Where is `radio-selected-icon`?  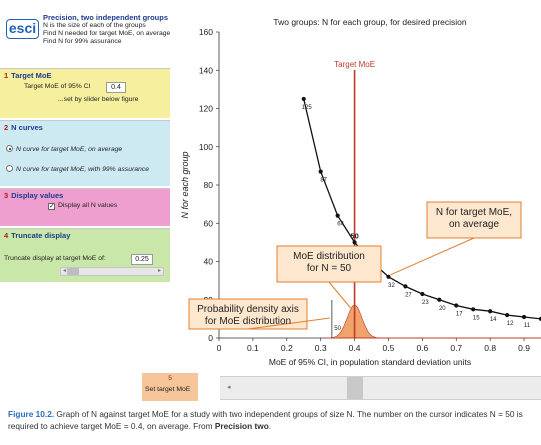 radio-selected-icon is located at coordinates (9, 148).